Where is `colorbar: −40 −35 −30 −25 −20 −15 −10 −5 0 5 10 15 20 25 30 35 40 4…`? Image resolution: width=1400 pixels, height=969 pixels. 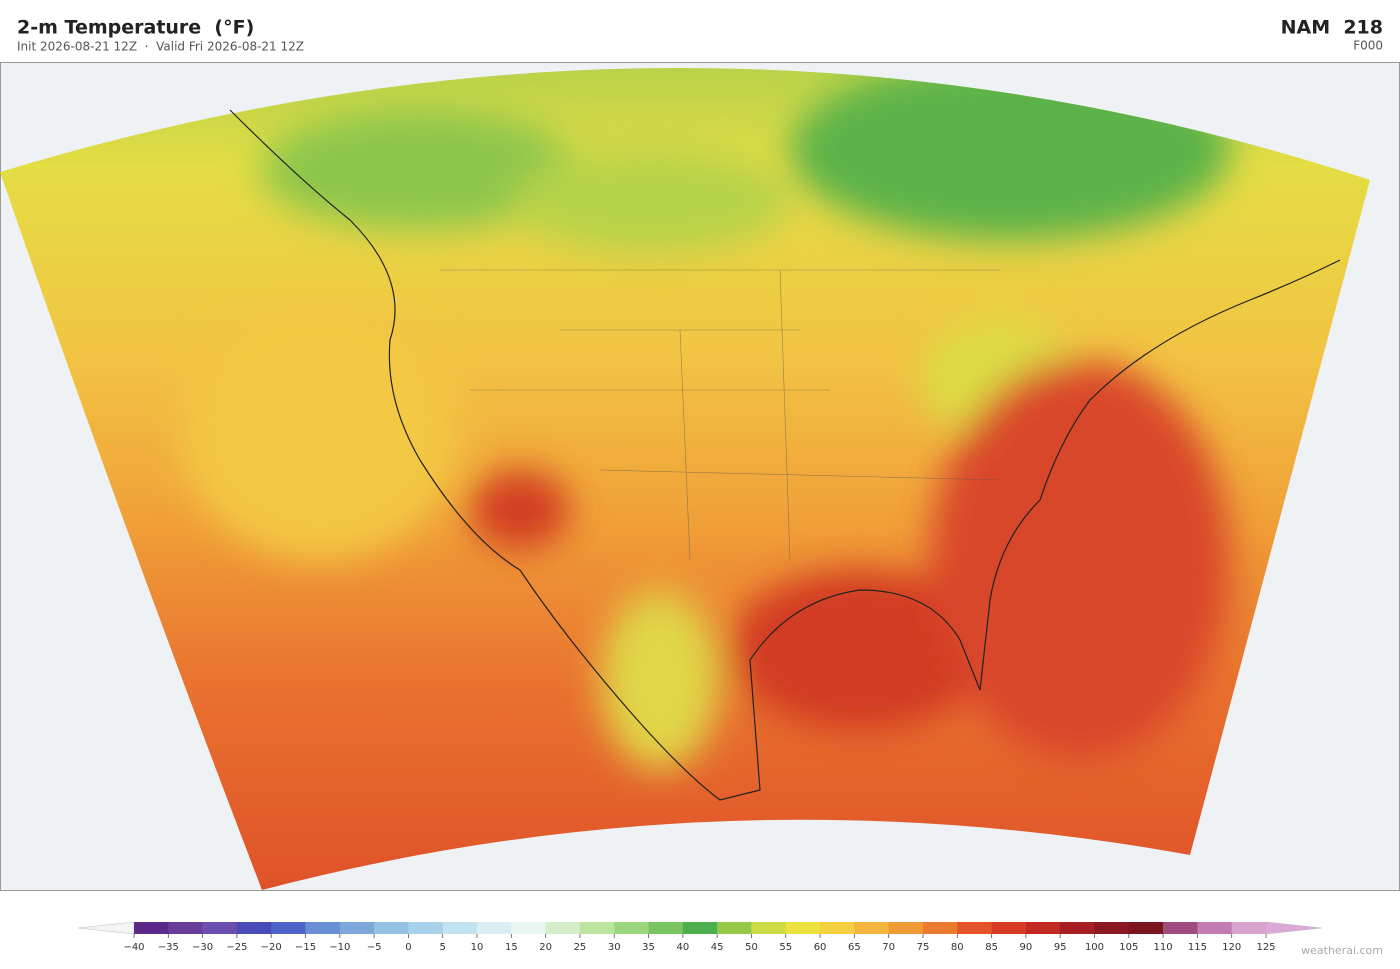 colorbar: −40 −35 −30 −25 −20 −15 −10 −5 0 5 10 15 20 25 30 35 40 4… is located at coordinates (700, 937).